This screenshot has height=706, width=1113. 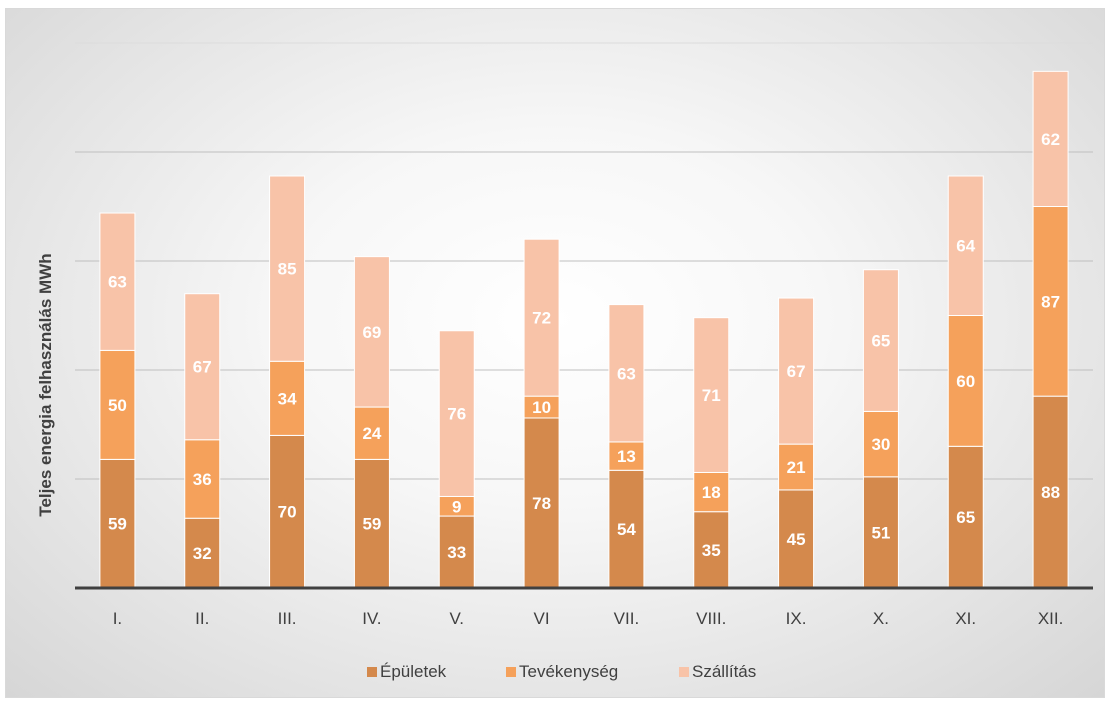 What do you see at coordinates (202, 618) in the screenshot?
I see `x-tick-label: II.` at bounding box center [202, 618].